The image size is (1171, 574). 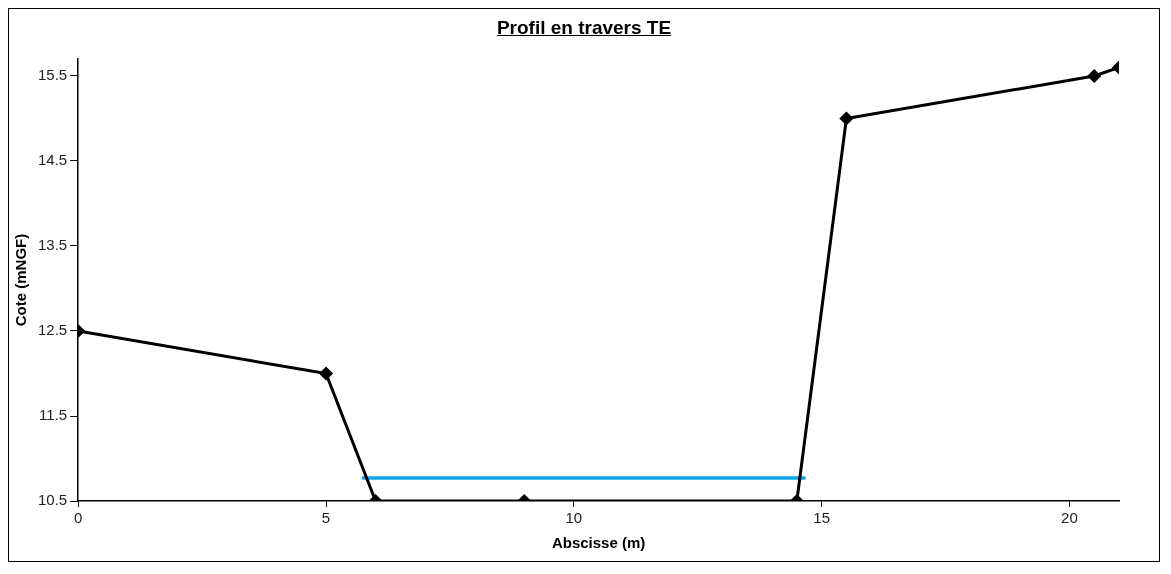 I want to click on y-tick-label: 14.5, so click(x=52, y=160).